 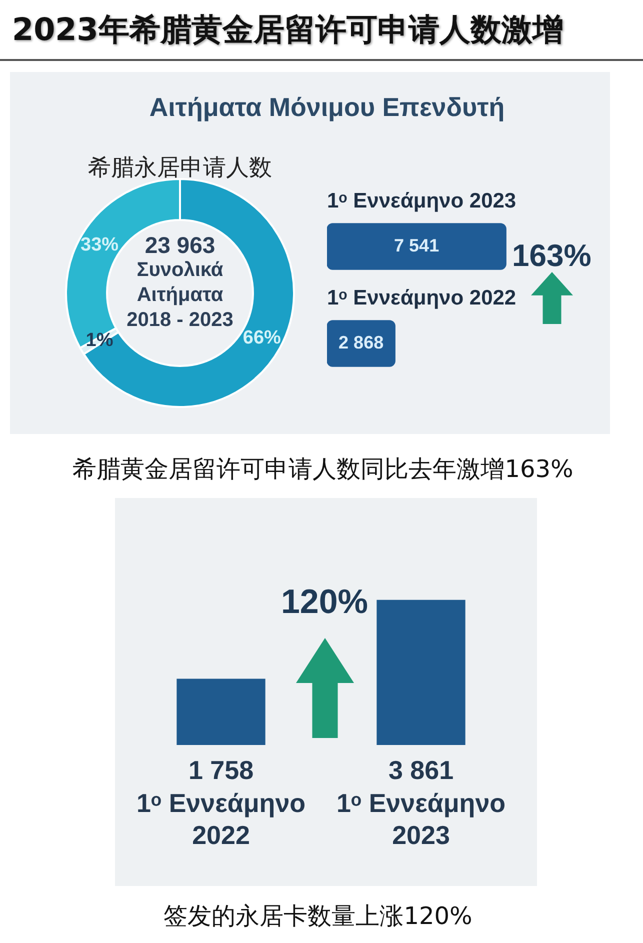 What do you see at coordinates (180, 283) in the screenshot?
I see `text: Συνολικά Αιτήματα` at bounding box center [180, 283].